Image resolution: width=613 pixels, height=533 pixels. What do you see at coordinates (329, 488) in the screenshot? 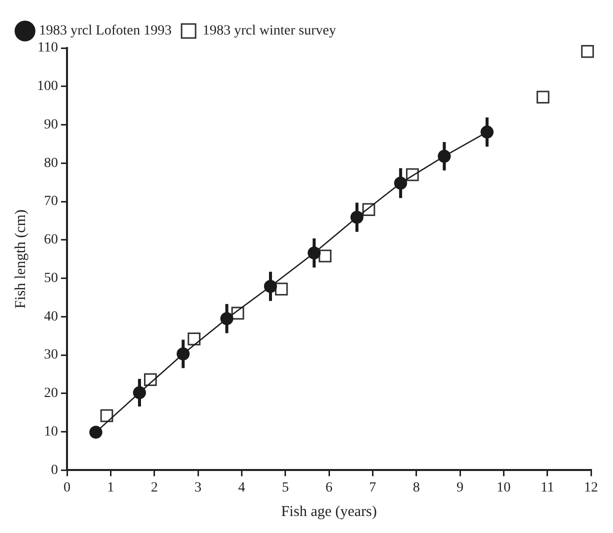
I see `x-tick-label: 6` at bounding box center [329, 488].